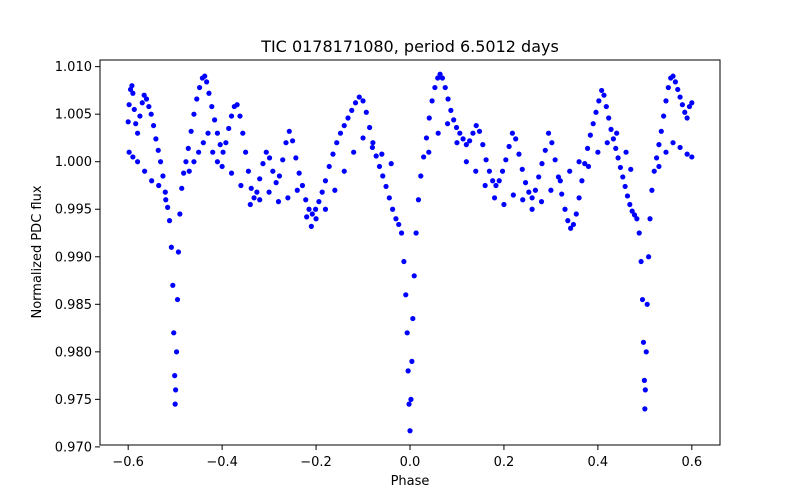 This screenshot has height=500, width=800. What do you see at coordinates (73, 210) in the screenshot?
I see `y-tick-label: 0.995` at bounding box center [73, 210].